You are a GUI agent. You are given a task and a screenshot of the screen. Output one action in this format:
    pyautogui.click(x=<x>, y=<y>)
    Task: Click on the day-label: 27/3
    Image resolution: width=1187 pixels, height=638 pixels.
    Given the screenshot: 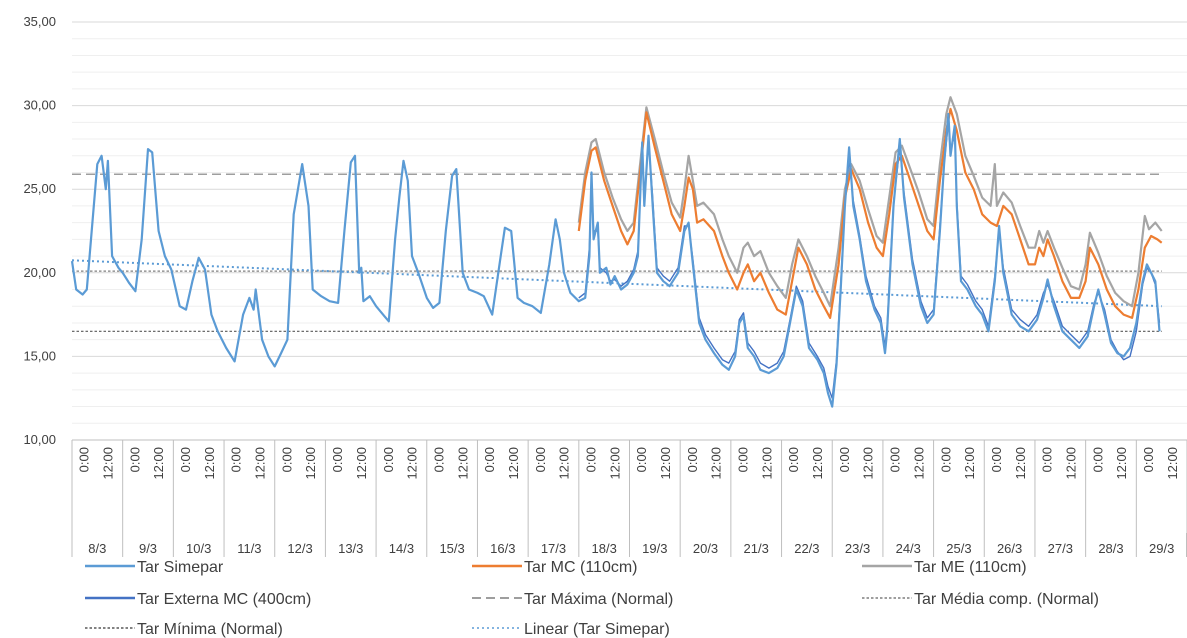 What is the action you would take?
    pyautogui.click(x=1060, y=548)
    